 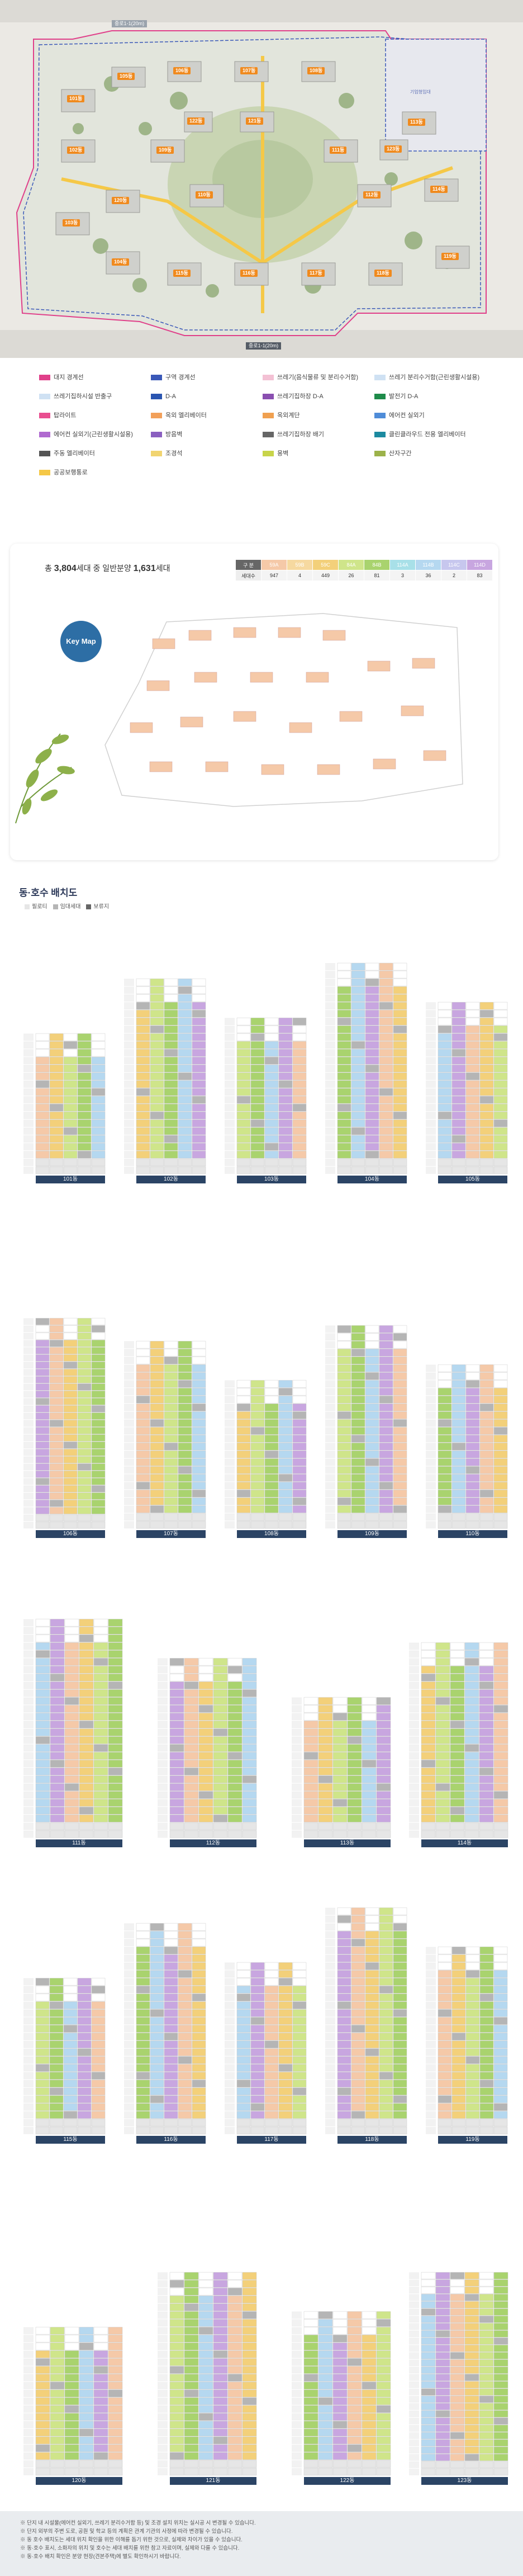 What do you see at coordinates (439, 189) in the screenshot?
I see `site-building-label: 114동` at bounding box center [439, 189].